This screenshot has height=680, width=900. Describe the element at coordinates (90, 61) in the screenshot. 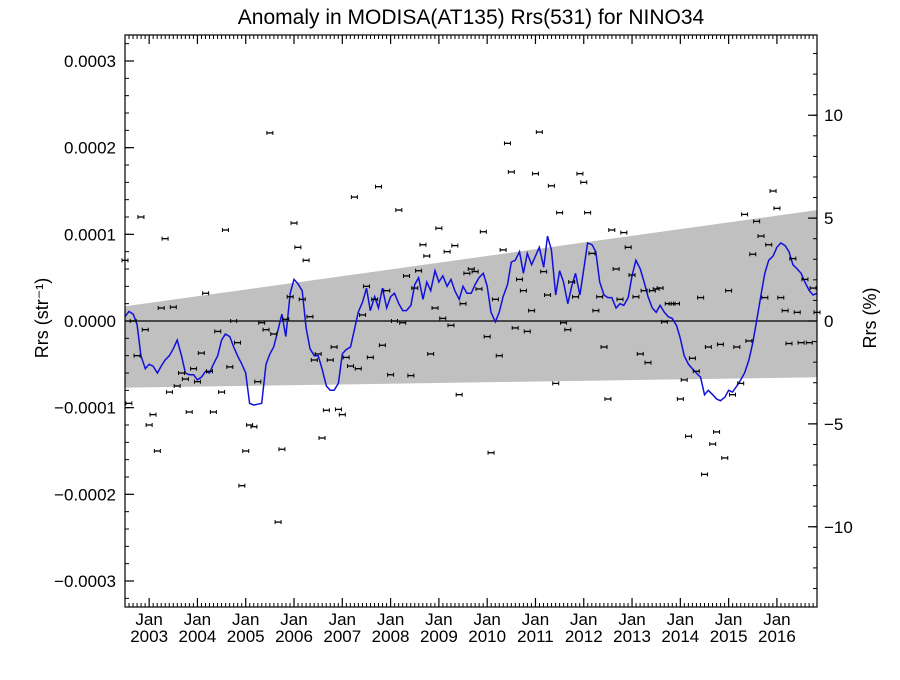

I see `left-tick-label: 0.0003` at that location.